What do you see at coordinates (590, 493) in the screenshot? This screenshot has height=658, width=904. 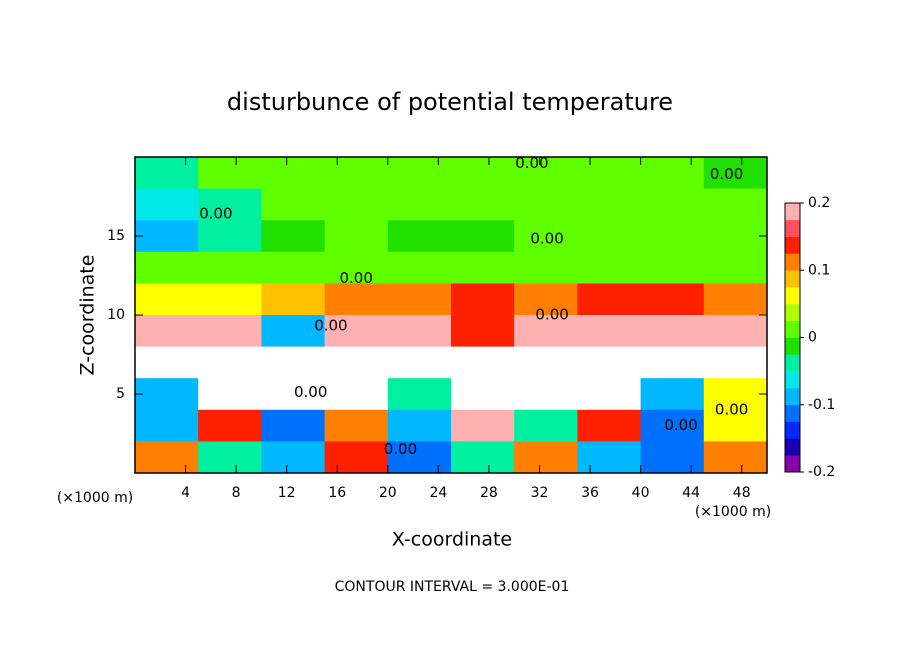 I see `x-tick-label: 36` at bounding box center [590, 493].